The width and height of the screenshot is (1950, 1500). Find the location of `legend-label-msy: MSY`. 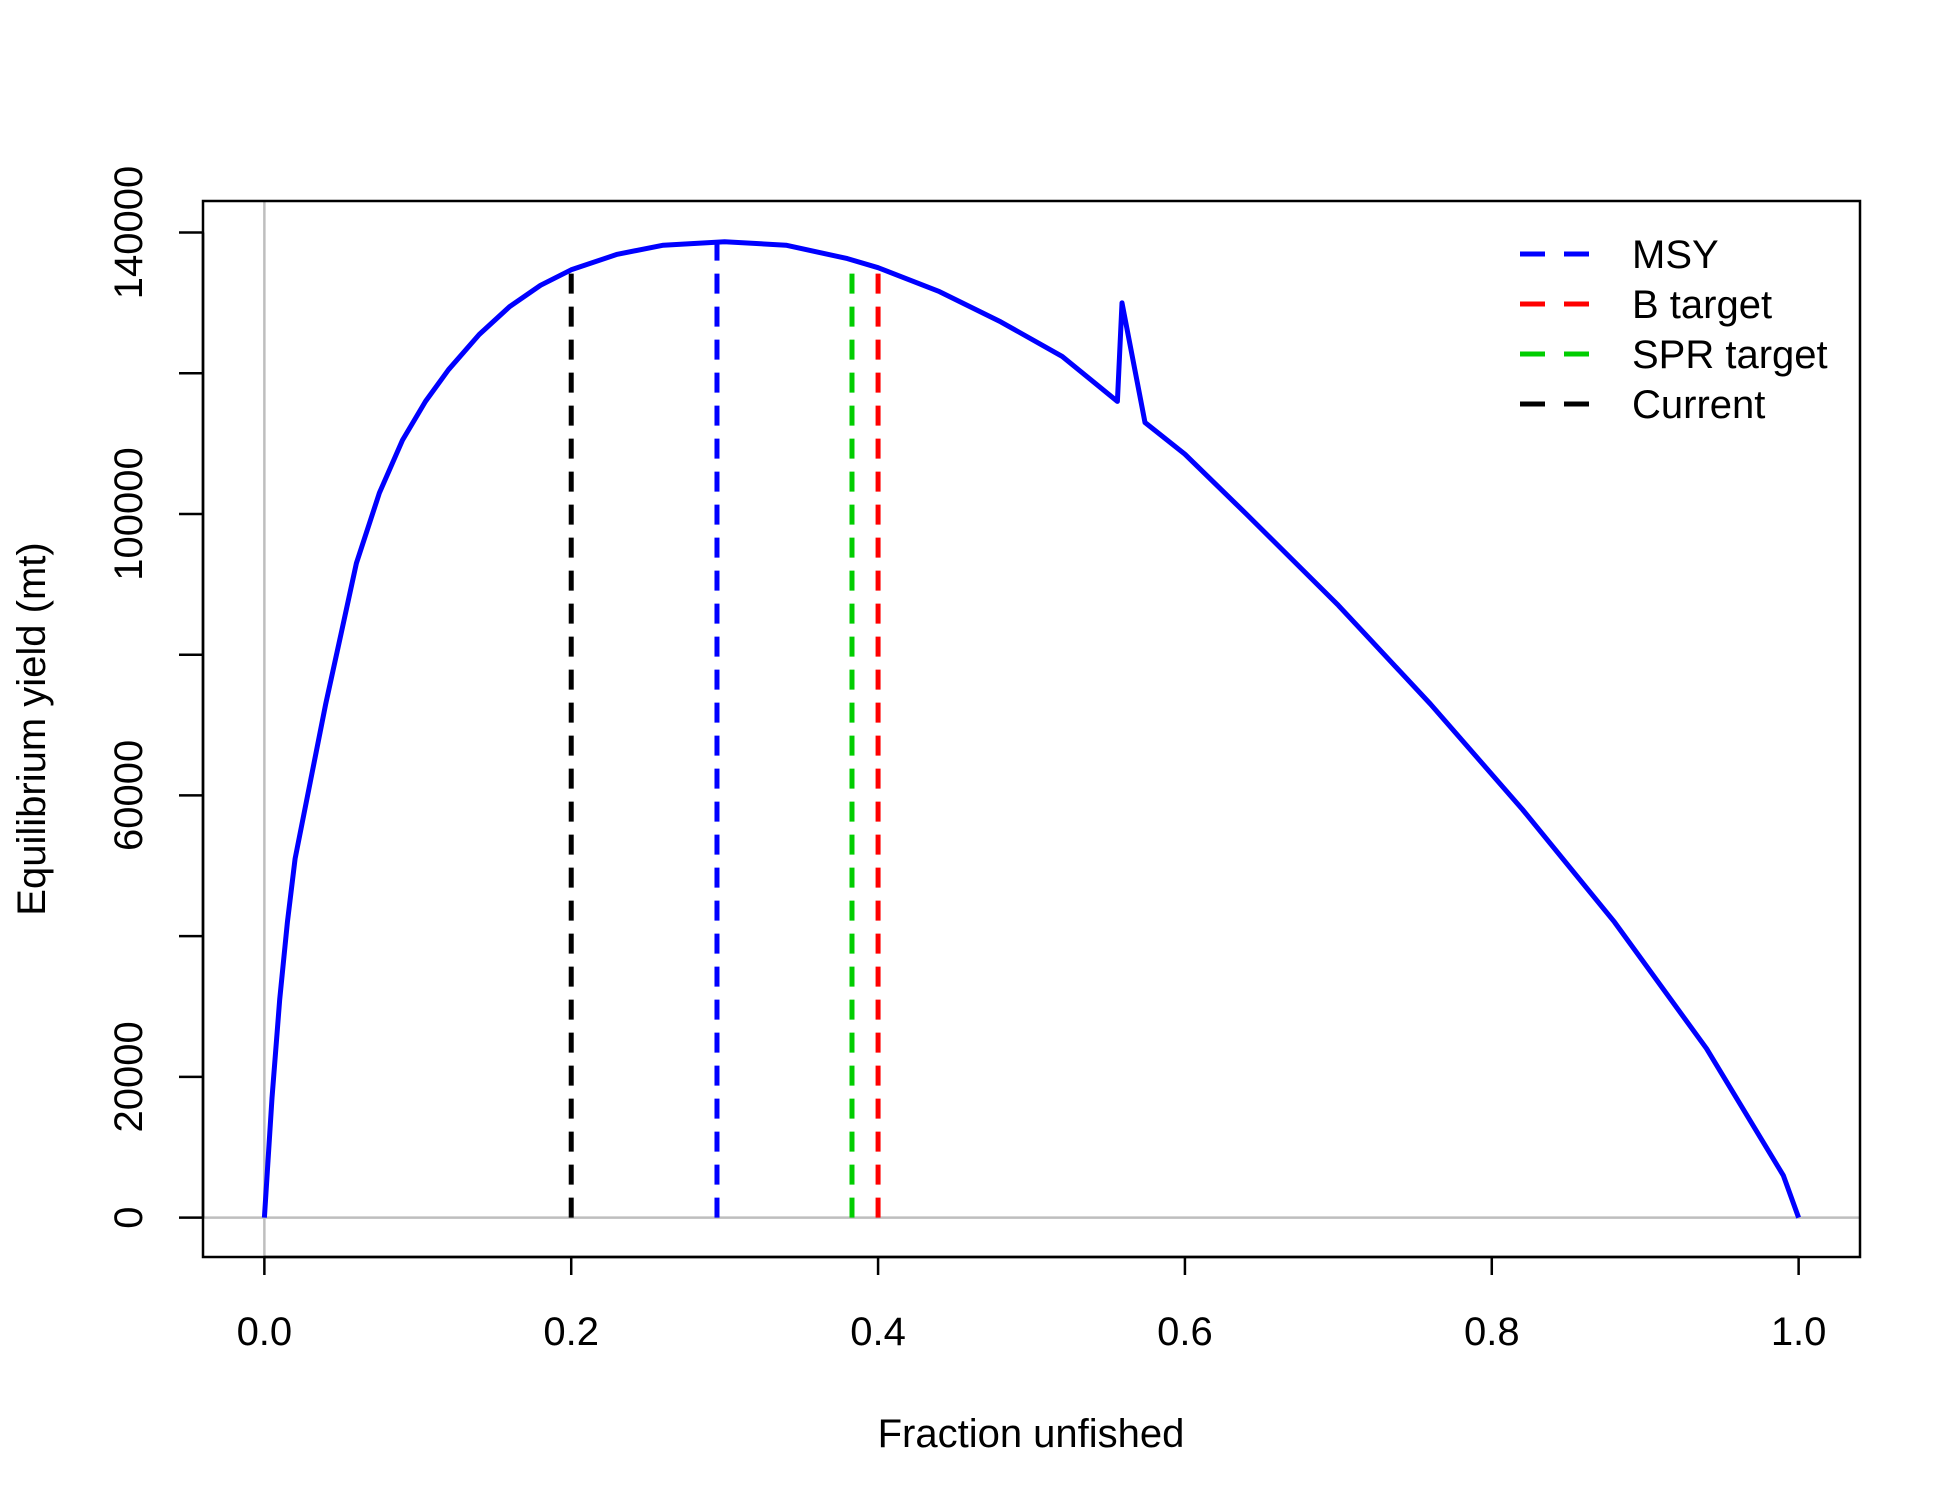

legend-label-msy: MSY is located at coordinates (1675, 255).